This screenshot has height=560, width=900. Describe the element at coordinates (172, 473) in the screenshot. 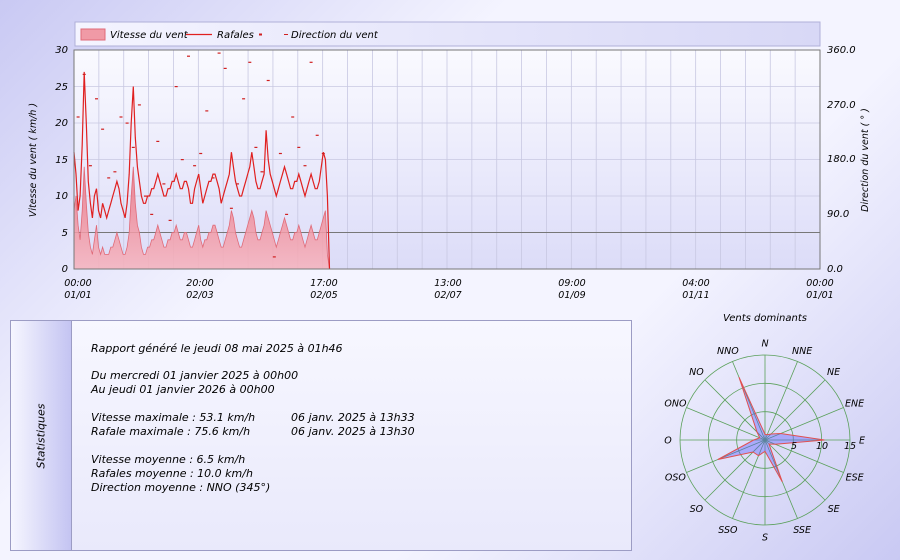

I see `avg-gust: Rafales moyenne : 10.0 km/h` at that location.